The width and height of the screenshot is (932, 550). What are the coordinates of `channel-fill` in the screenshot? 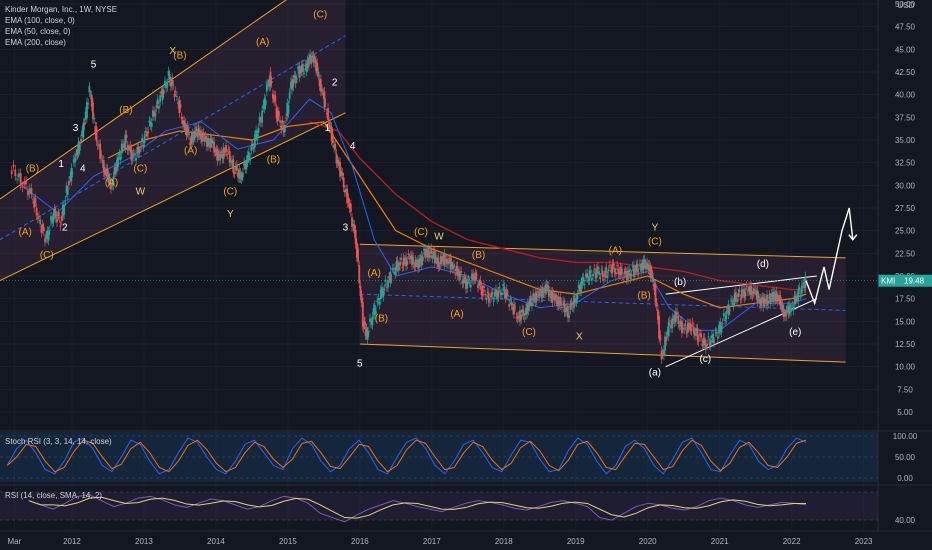 It's located at (602, 303).